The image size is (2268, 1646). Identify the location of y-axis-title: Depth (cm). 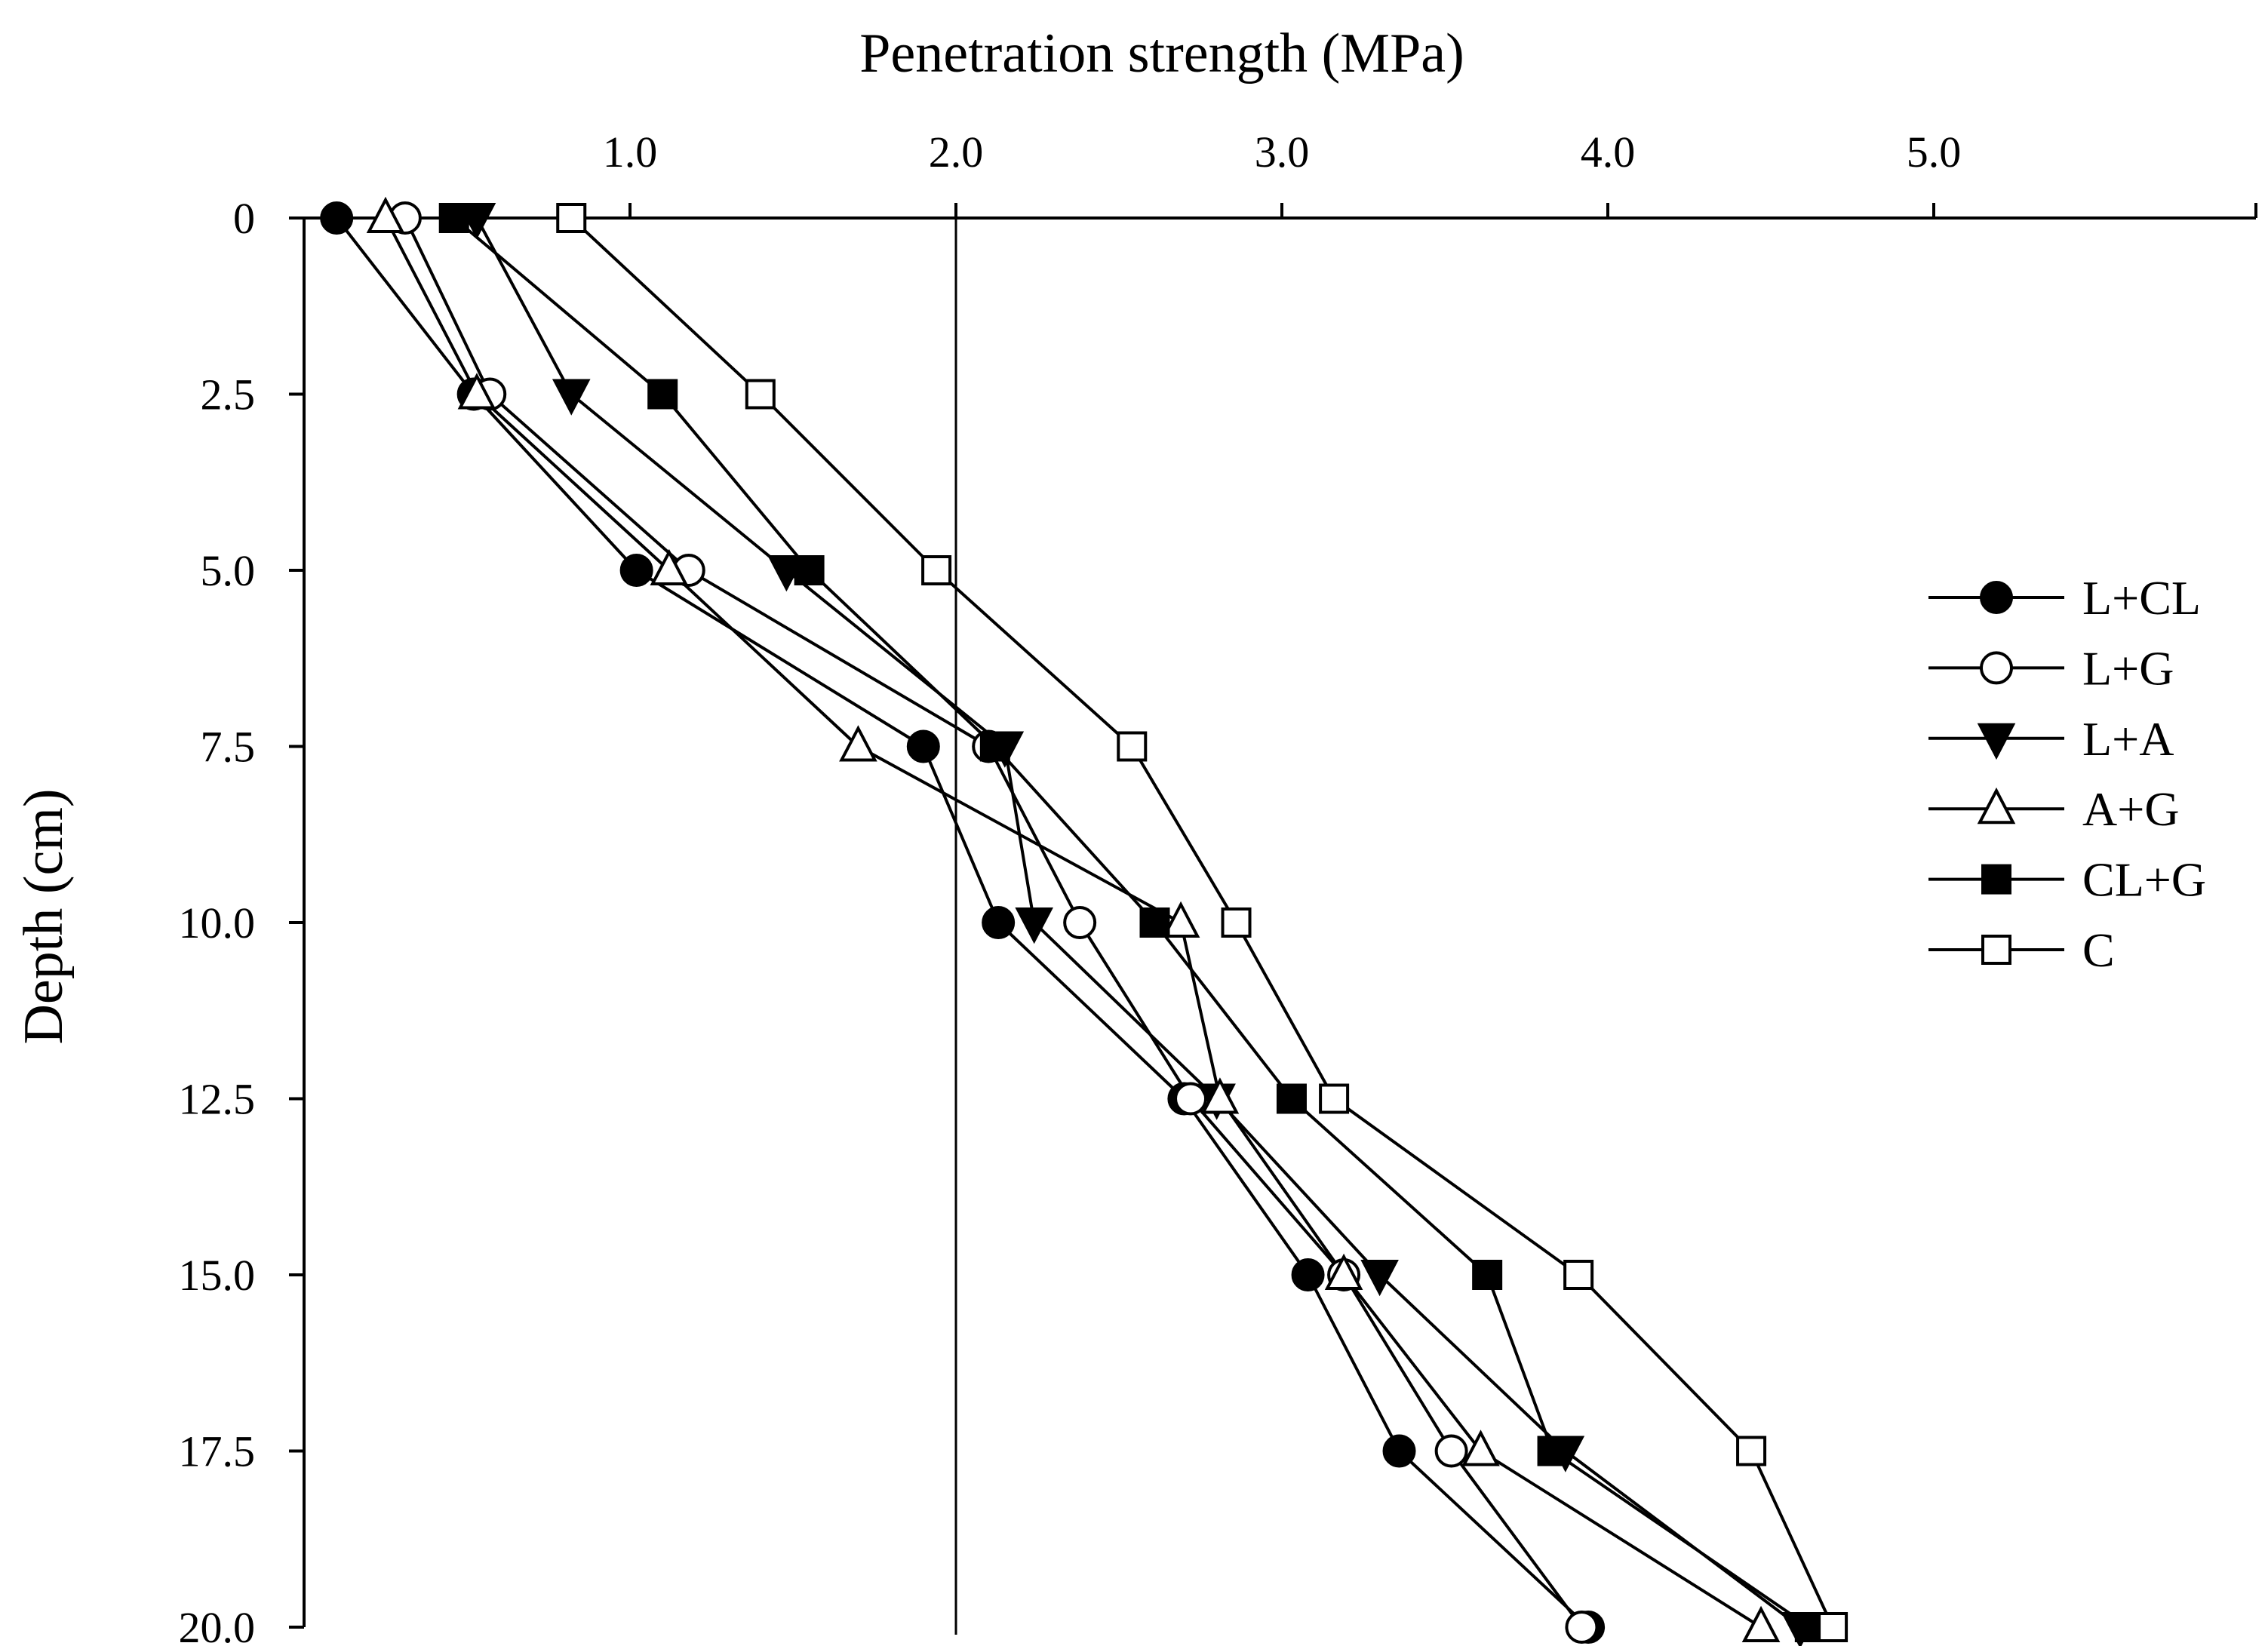
(44, 916).